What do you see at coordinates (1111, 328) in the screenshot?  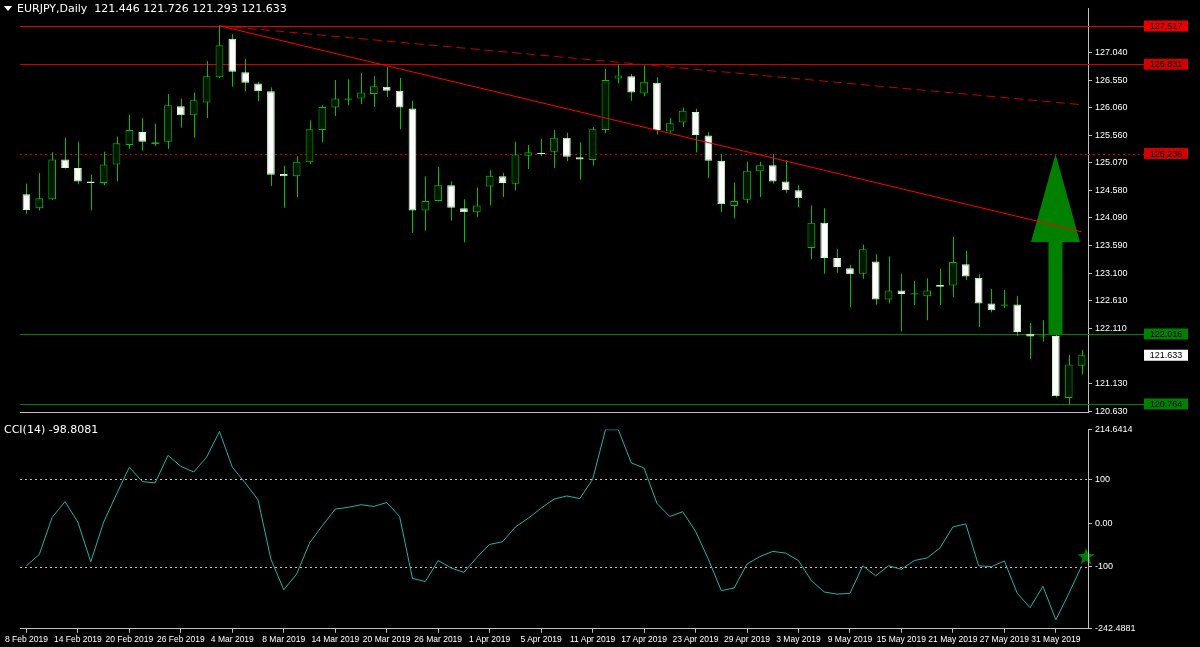 I see `y-tick-label: 122.110` at bounding box center [1111, 328].